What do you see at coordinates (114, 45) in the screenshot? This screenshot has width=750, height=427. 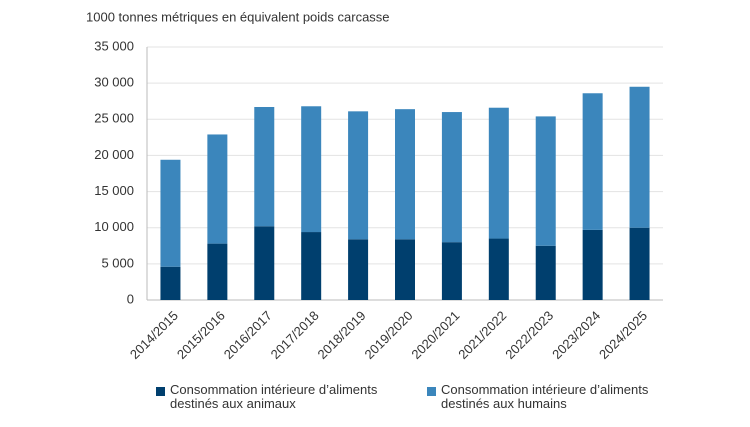 I see `y-tick-label: 35 000` at bounding box center [114, 45].